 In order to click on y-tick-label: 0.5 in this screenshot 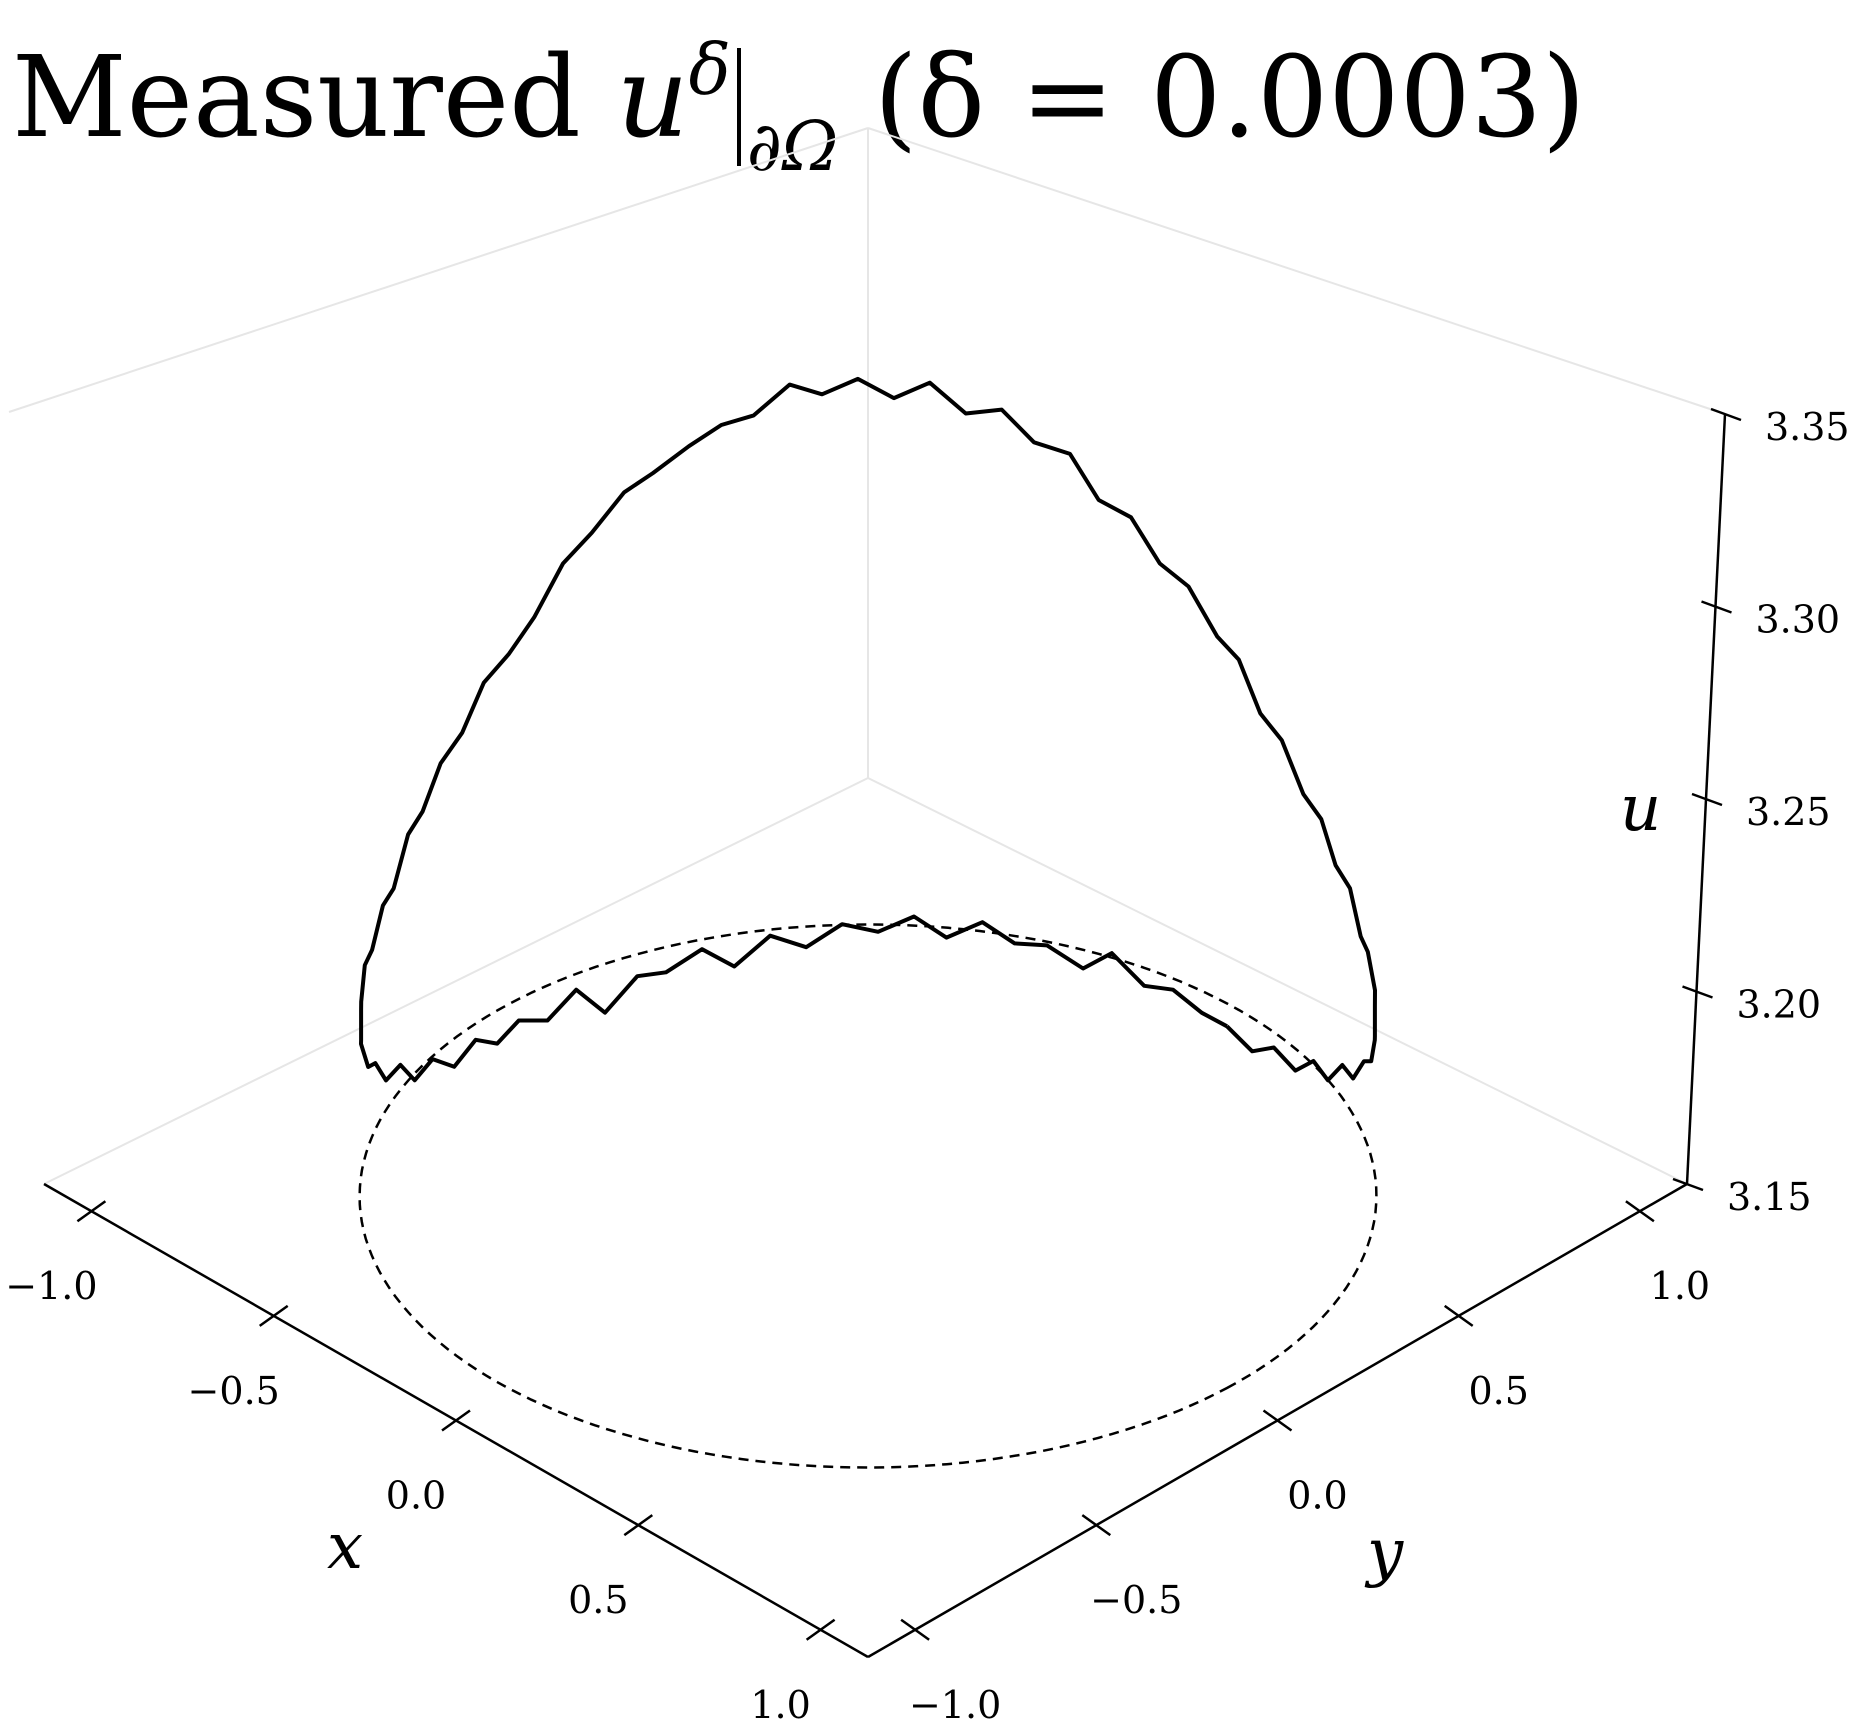, I will do `click(1498, 1391)`.